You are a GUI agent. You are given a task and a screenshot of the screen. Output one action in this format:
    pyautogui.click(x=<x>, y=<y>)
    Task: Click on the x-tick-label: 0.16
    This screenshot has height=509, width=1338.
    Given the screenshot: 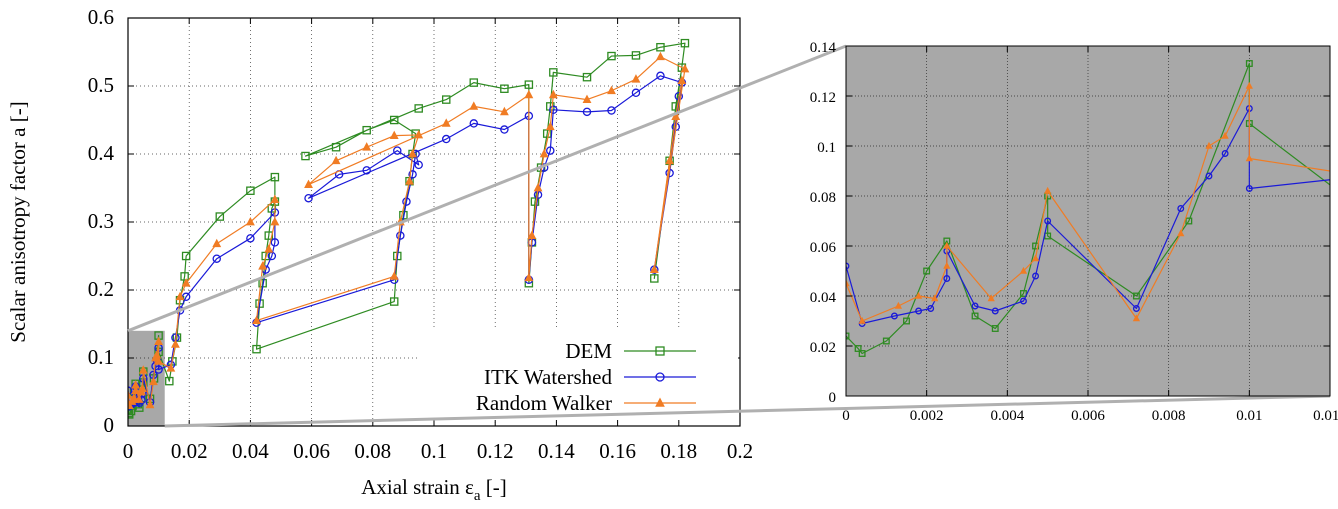 What is the action you would take?
    pyautogui.click(x=617, y=451)
    